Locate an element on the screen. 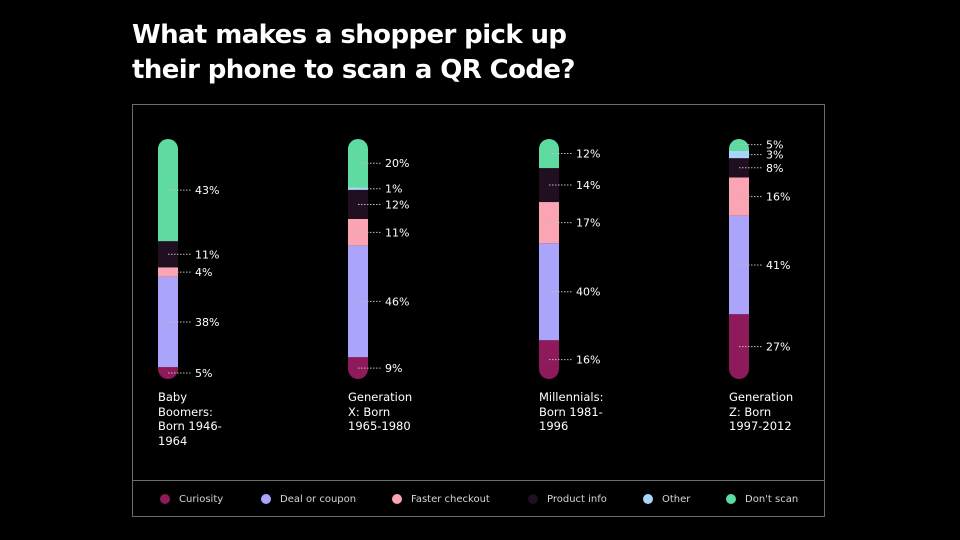  legend-swatch-curiosity is located at coordinates (165, 499).